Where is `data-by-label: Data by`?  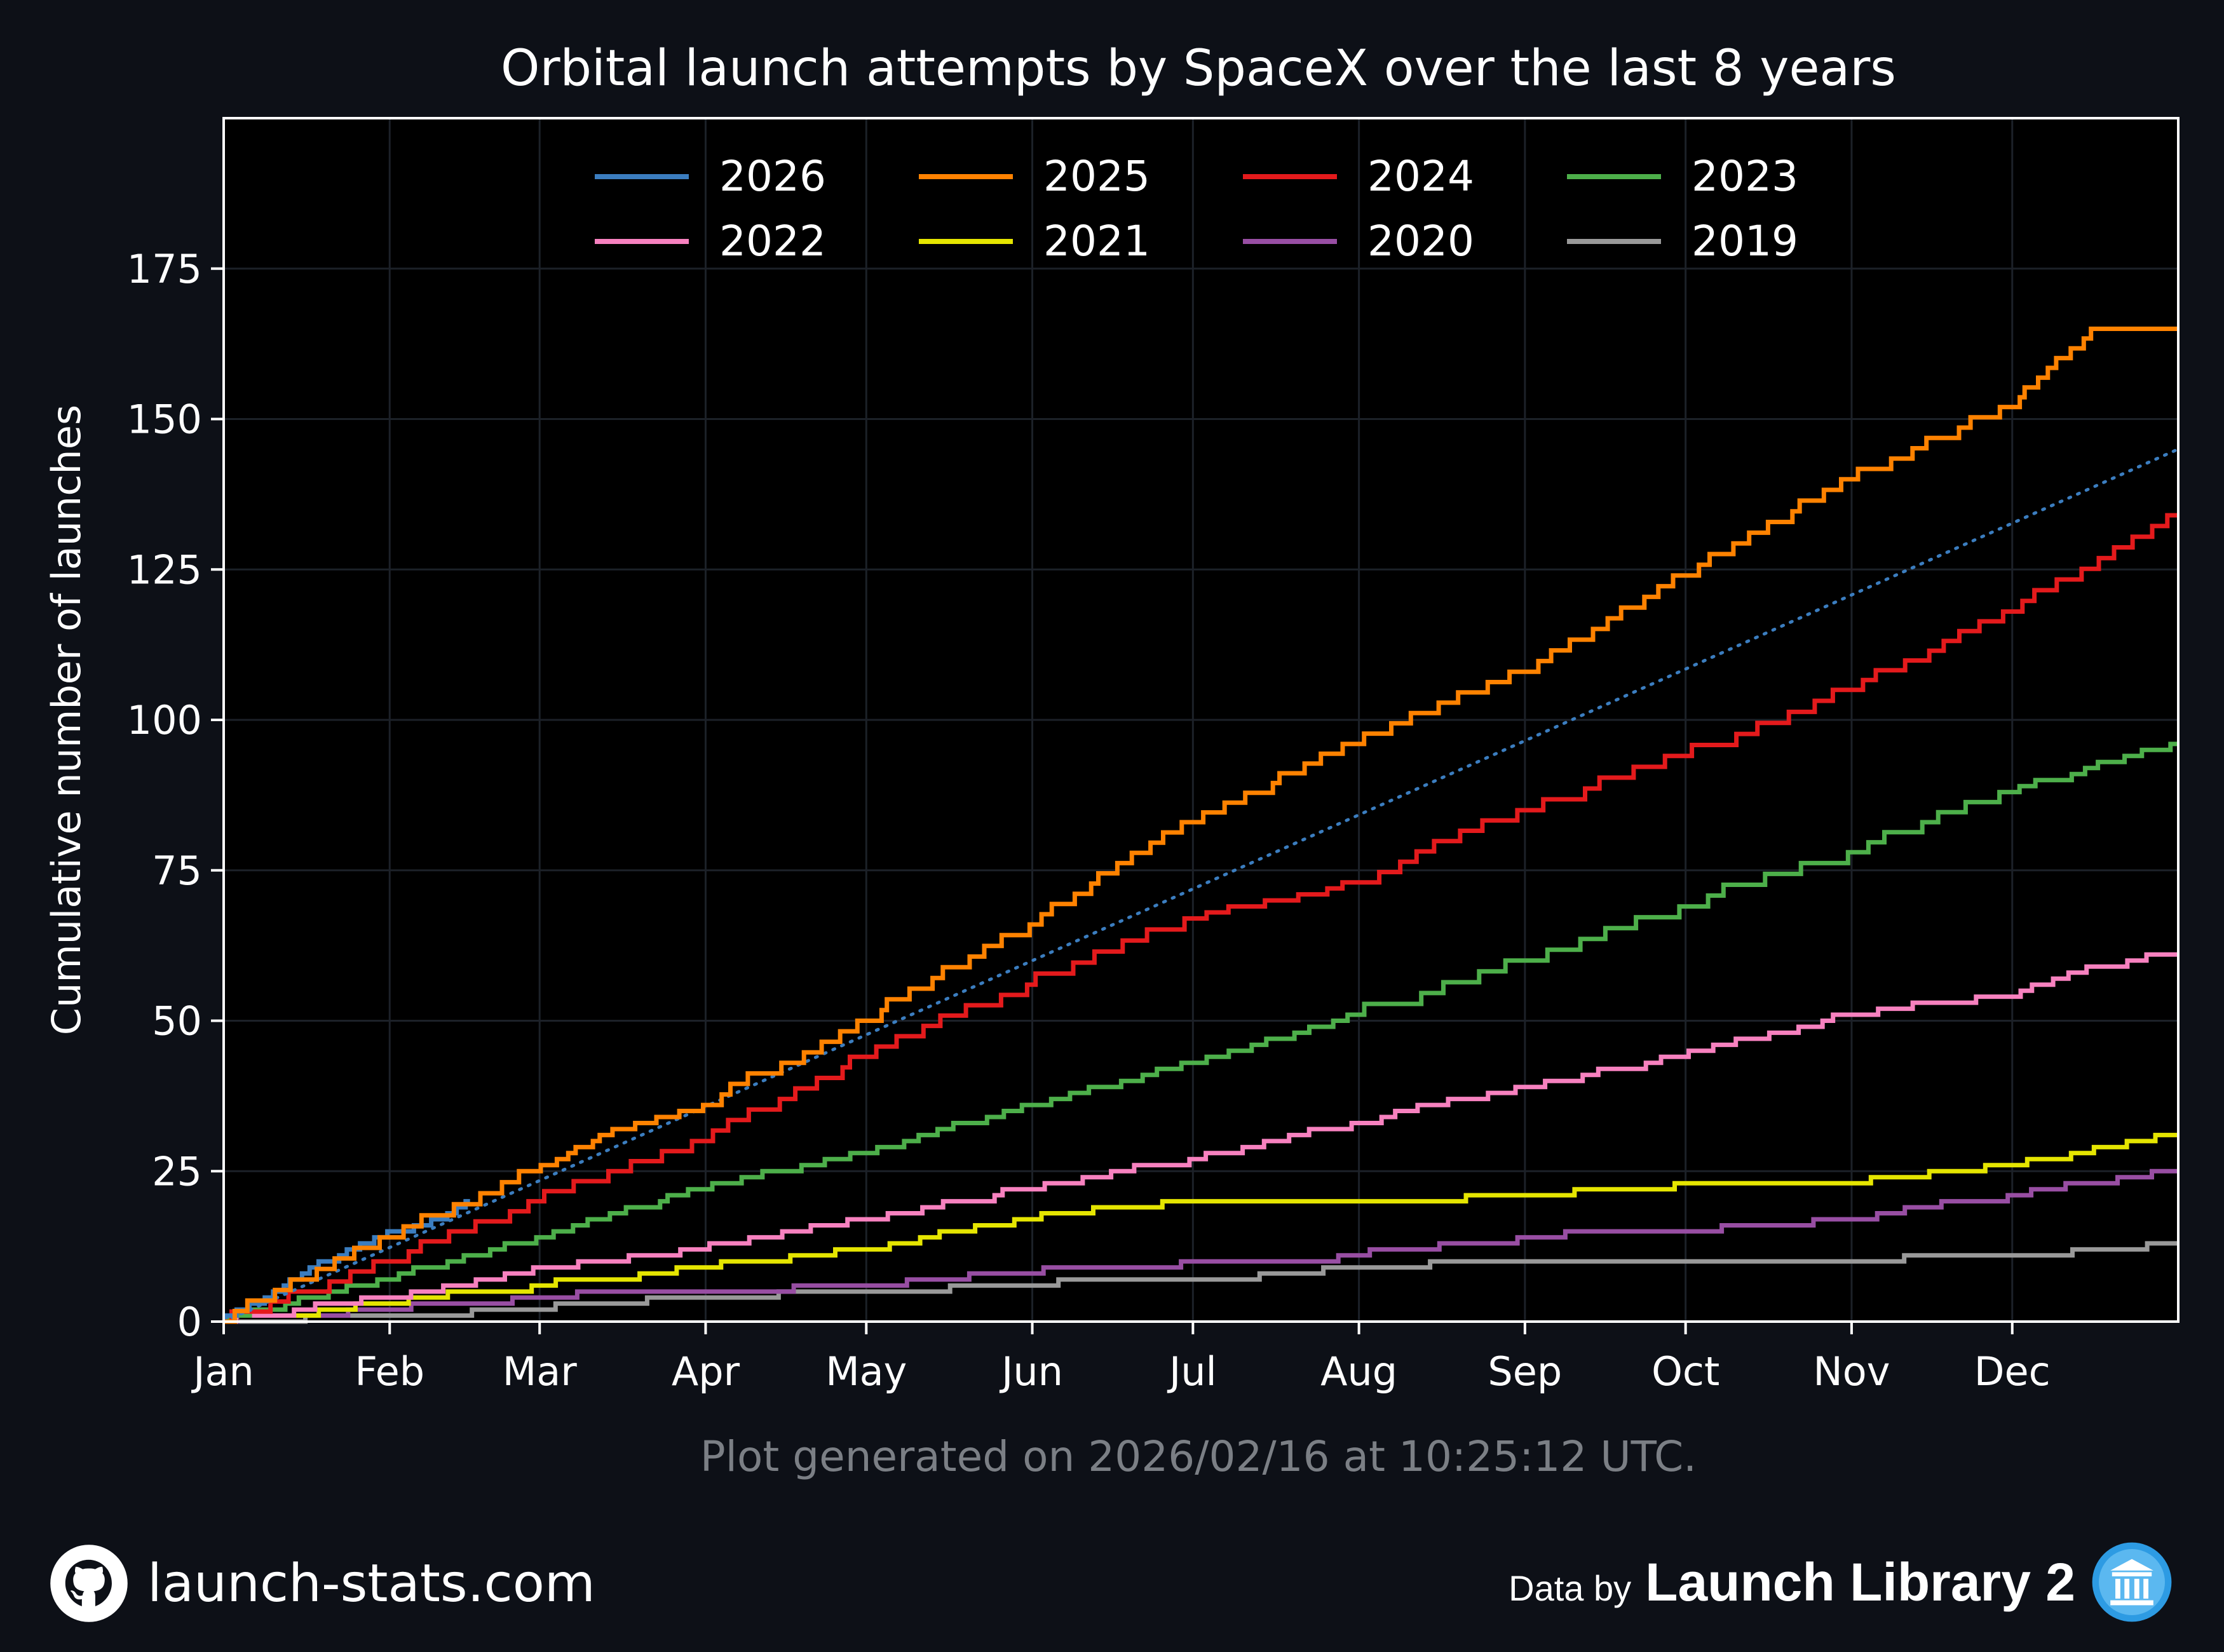
data-by-label: Data by is located at coordinates (1571, 1587).